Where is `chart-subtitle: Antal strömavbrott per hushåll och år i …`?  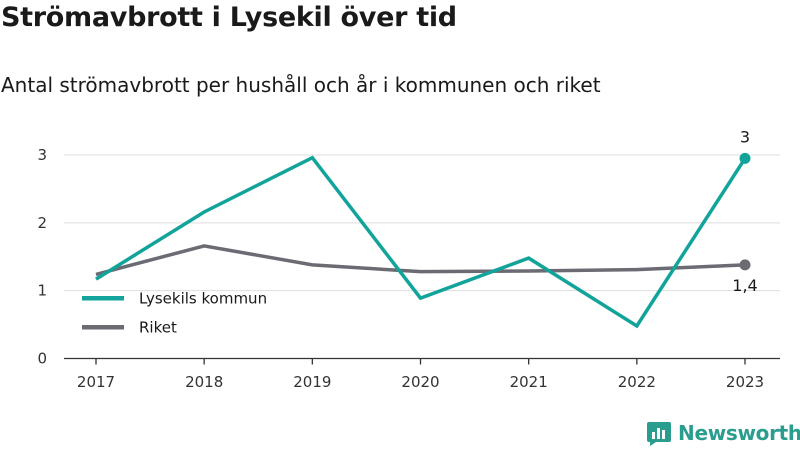
chart-subtitle: Antal strömavbrott per hushåll och år i … is located at coordinates (301, 85).